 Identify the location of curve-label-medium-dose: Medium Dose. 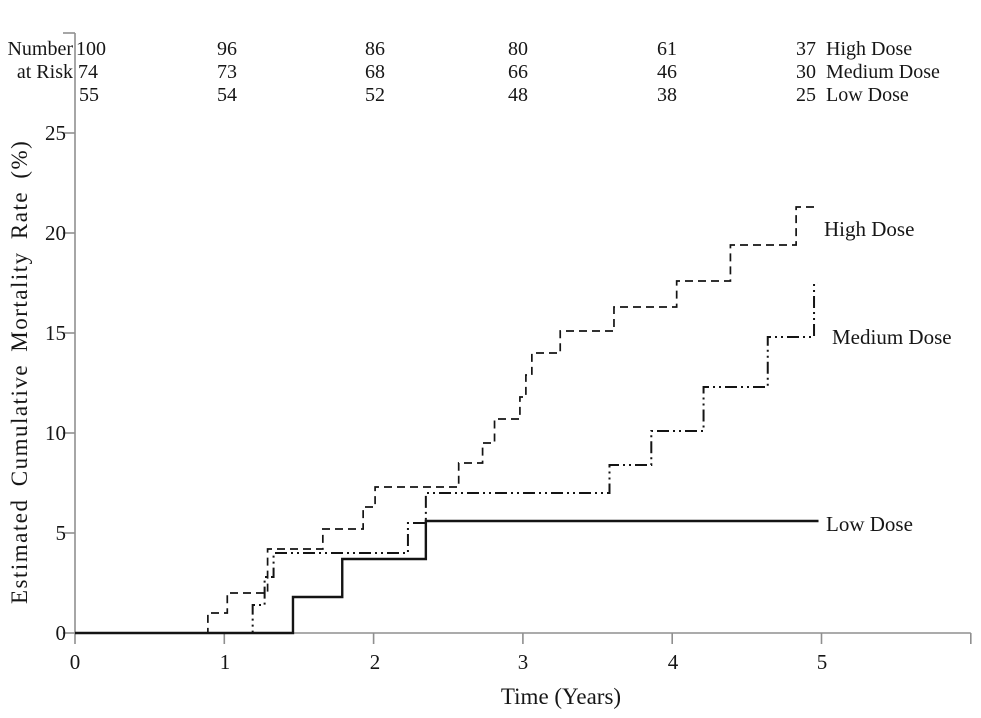
(892, 337).